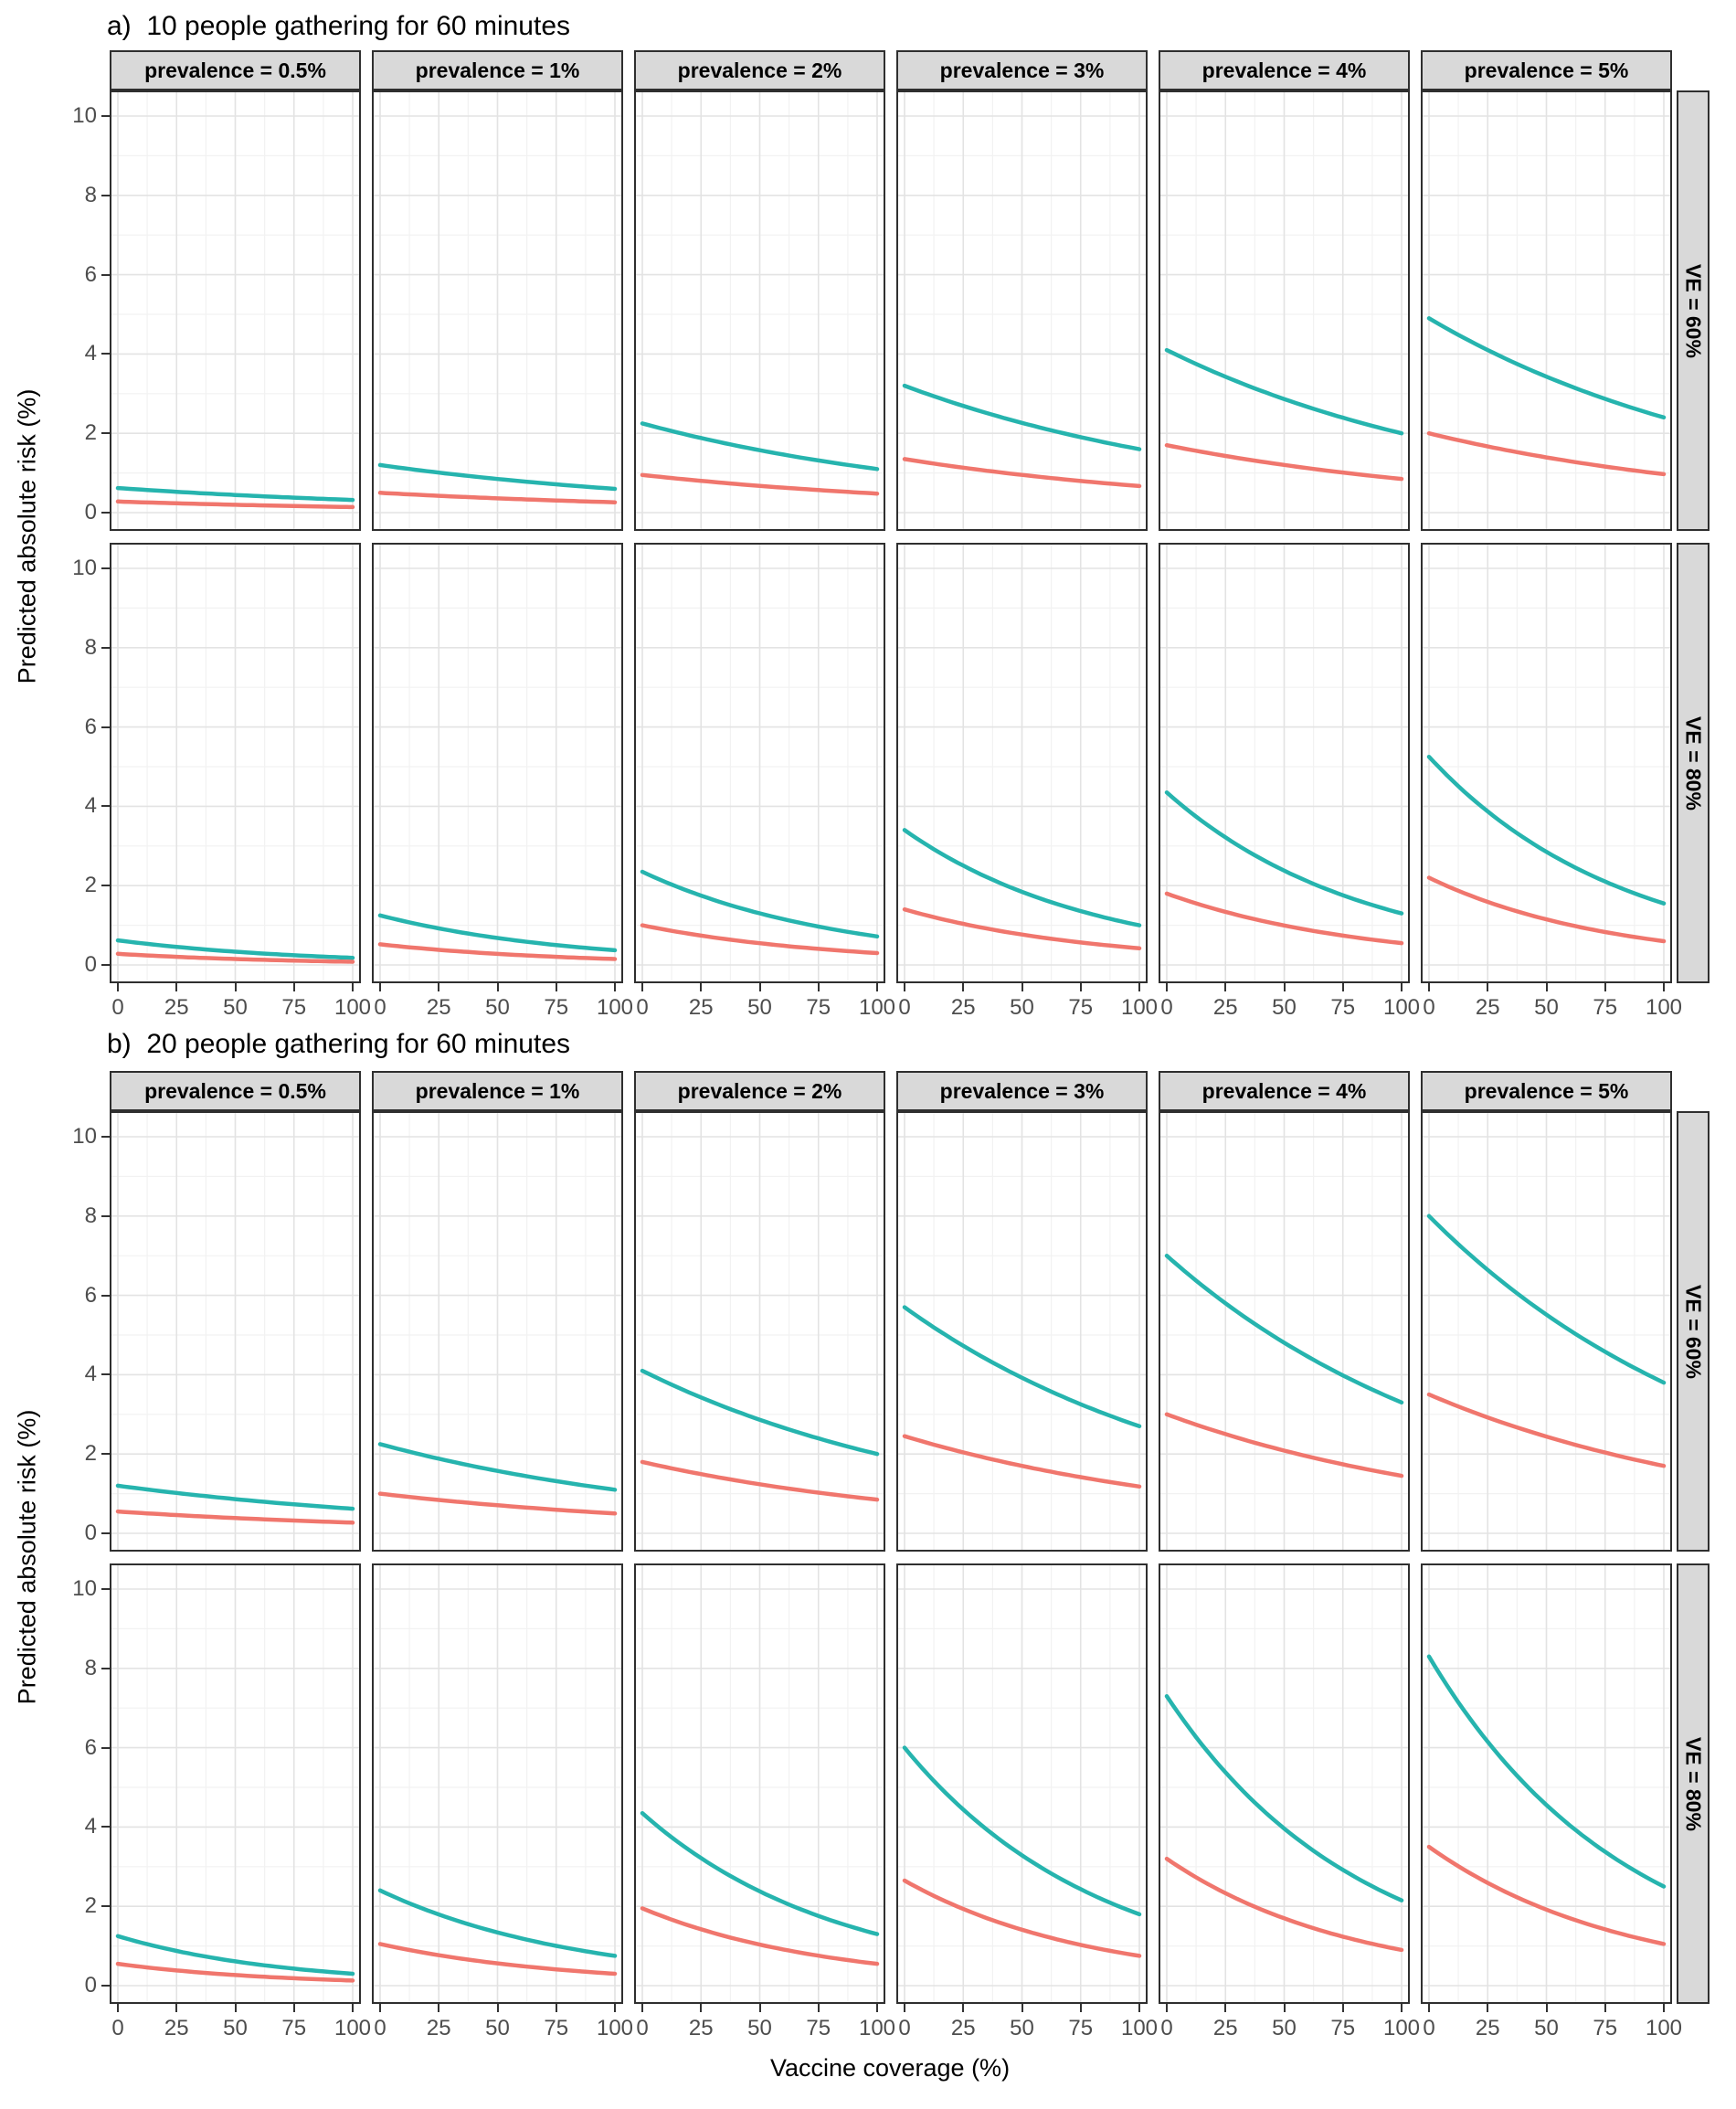  Describe the element at coordinates (1022, 1091) in the screenshot. I see `facet-strip-col: prevalence = 3%` at that location.